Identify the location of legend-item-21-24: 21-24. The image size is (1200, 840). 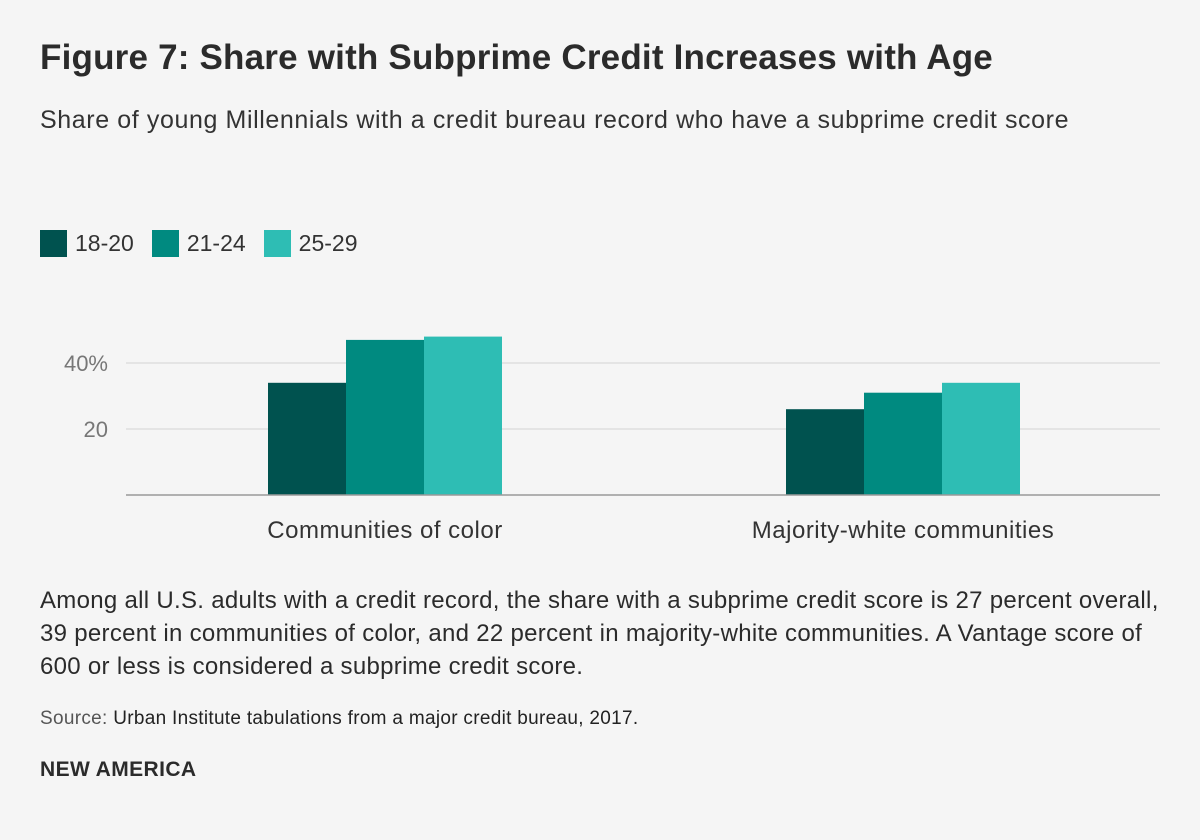
(198, 243).